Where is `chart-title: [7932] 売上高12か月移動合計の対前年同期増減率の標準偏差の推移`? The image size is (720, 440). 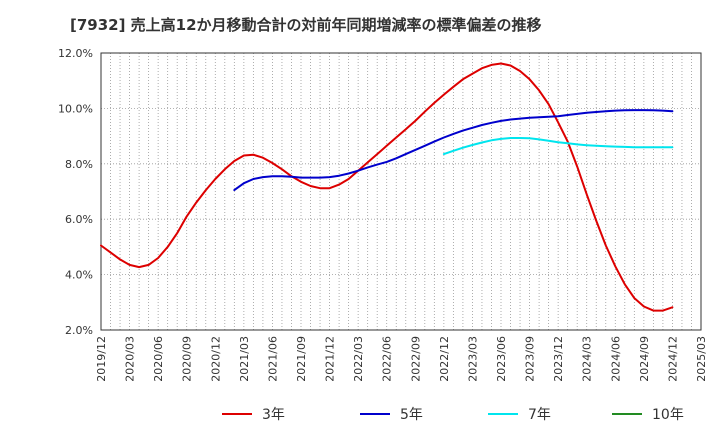 chart-title: [7932] 売上高12か月移動合計の対前年同期増減率の標準偏差の推移 is located at coordinates (306, 25).